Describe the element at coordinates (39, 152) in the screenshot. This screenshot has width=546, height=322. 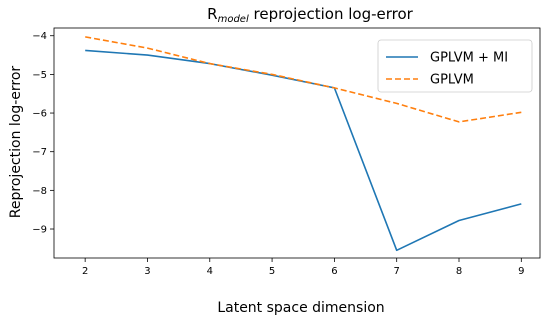
I see `y-tick-label: −7` at that location.